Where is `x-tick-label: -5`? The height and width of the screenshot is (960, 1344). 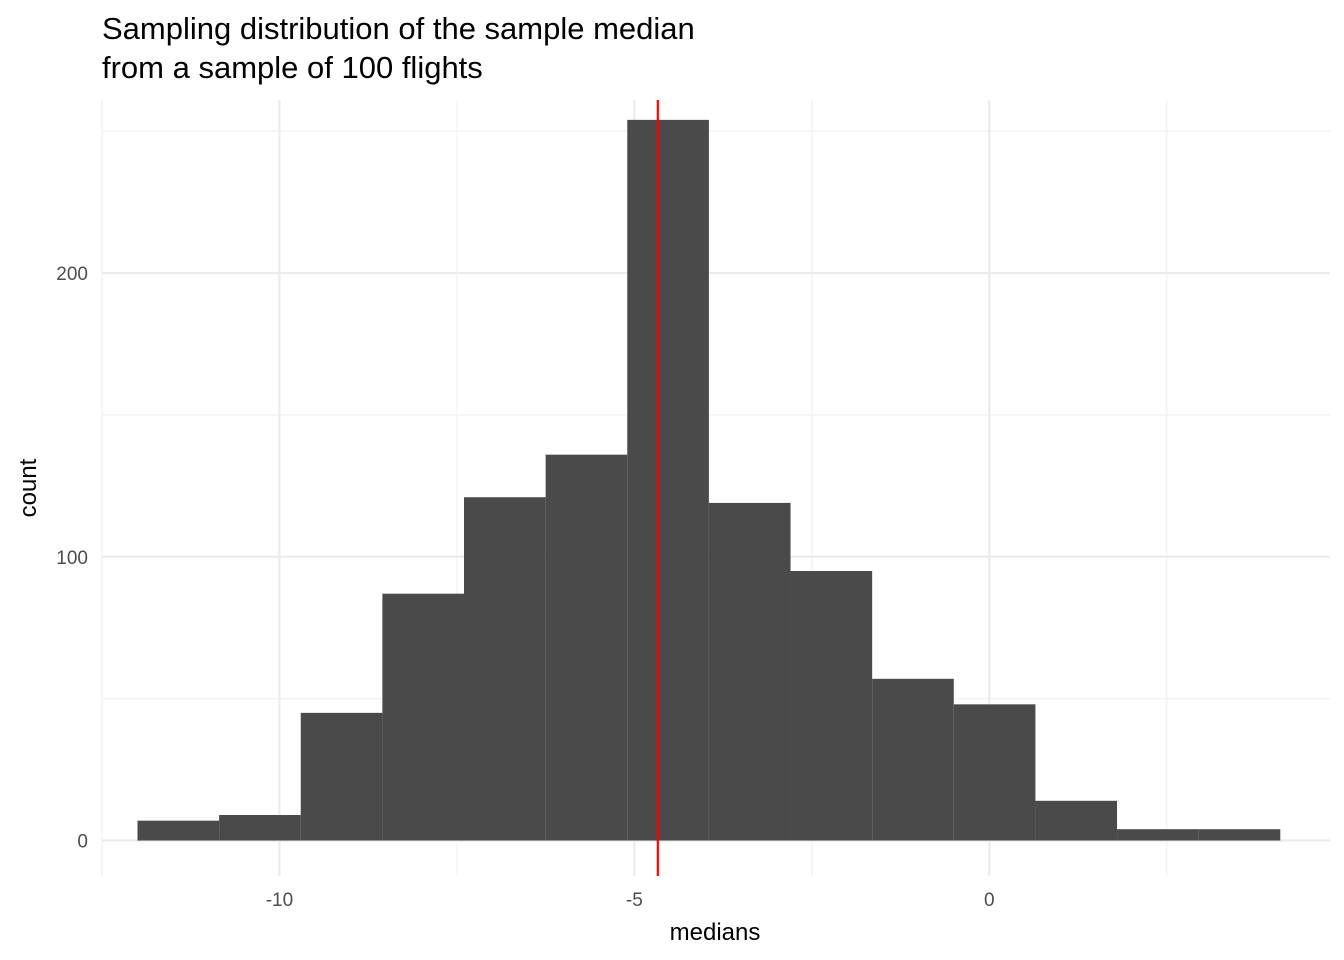 x-tick-label: -5 is located at coordinates (634, 900).